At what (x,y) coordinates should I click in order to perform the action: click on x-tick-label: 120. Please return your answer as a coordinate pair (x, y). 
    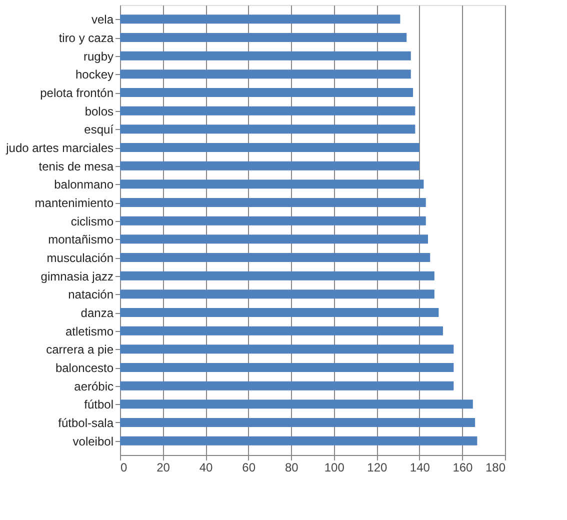
    Looking at the image, I should click on (377, 467).